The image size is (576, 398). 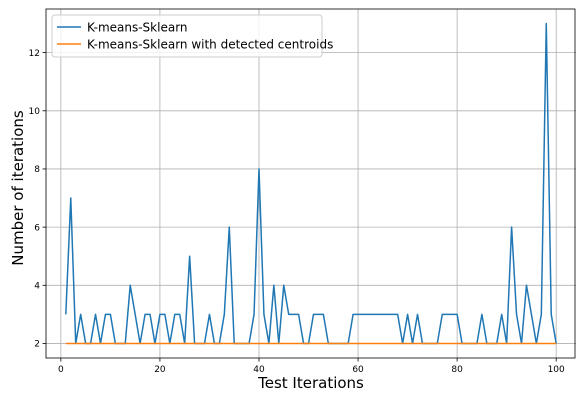 What do you see at coordinates (61, 370) in the screenshot?
I see `x-tick-label: 0` at bounding box center [61, 370].